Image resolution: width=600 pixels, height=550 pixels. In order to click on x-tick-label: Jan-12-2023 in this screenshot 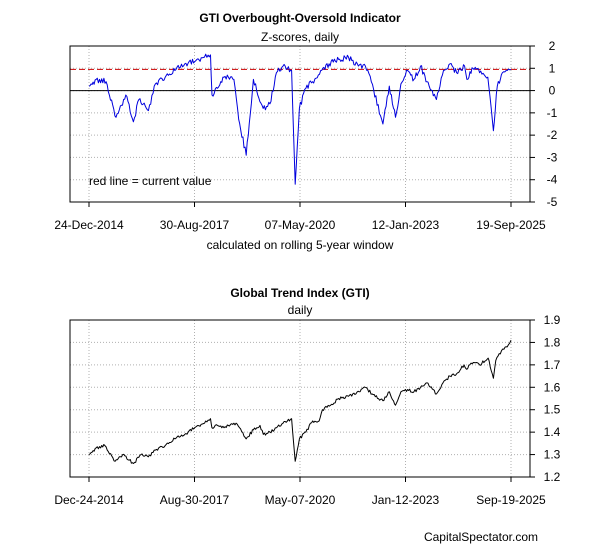, I will do `click(406, 500)`.